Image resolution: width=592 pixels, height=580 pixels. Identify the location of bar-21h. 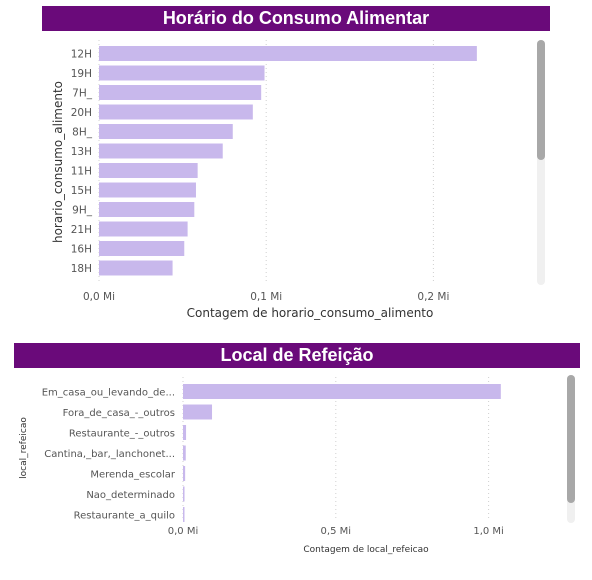
(143, 229).